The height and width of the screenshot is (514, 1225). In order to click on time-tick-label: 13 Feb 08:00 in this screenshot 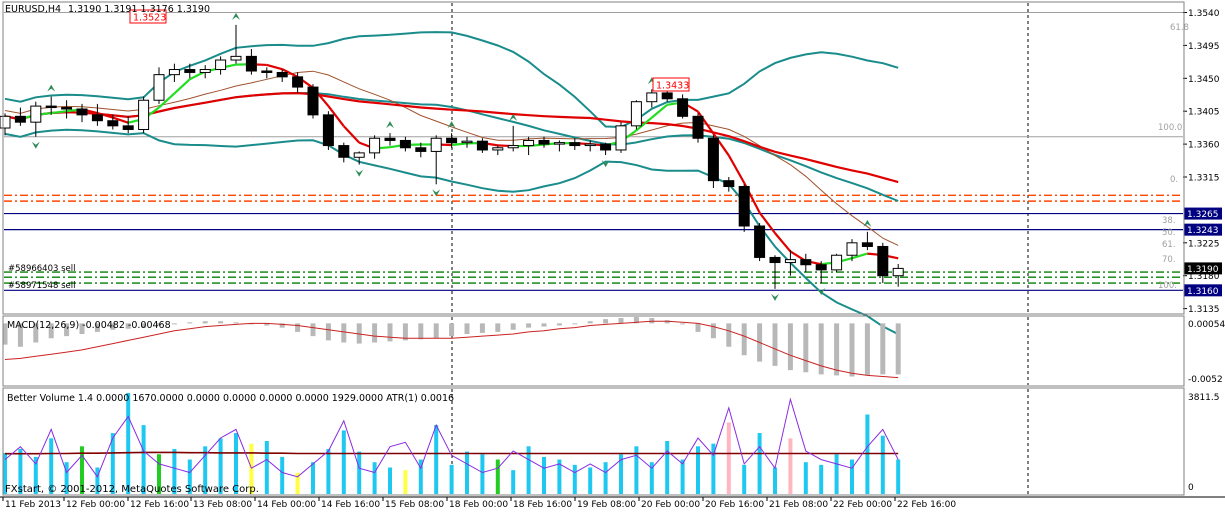, I will do `click(222, 505)`.